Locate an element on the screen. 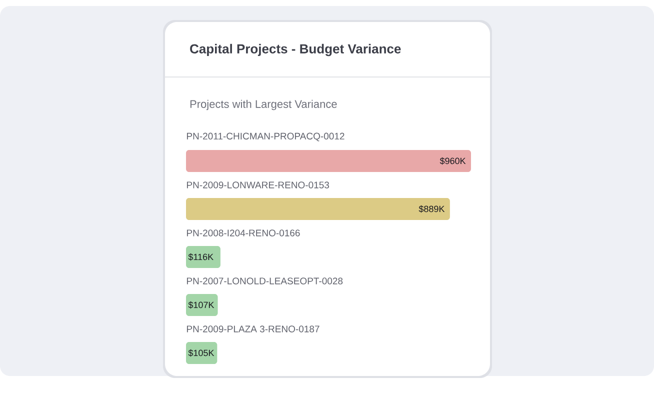 This screenshot has height=398, width=654. data-label: $889K is located at coordinates (431, 209).